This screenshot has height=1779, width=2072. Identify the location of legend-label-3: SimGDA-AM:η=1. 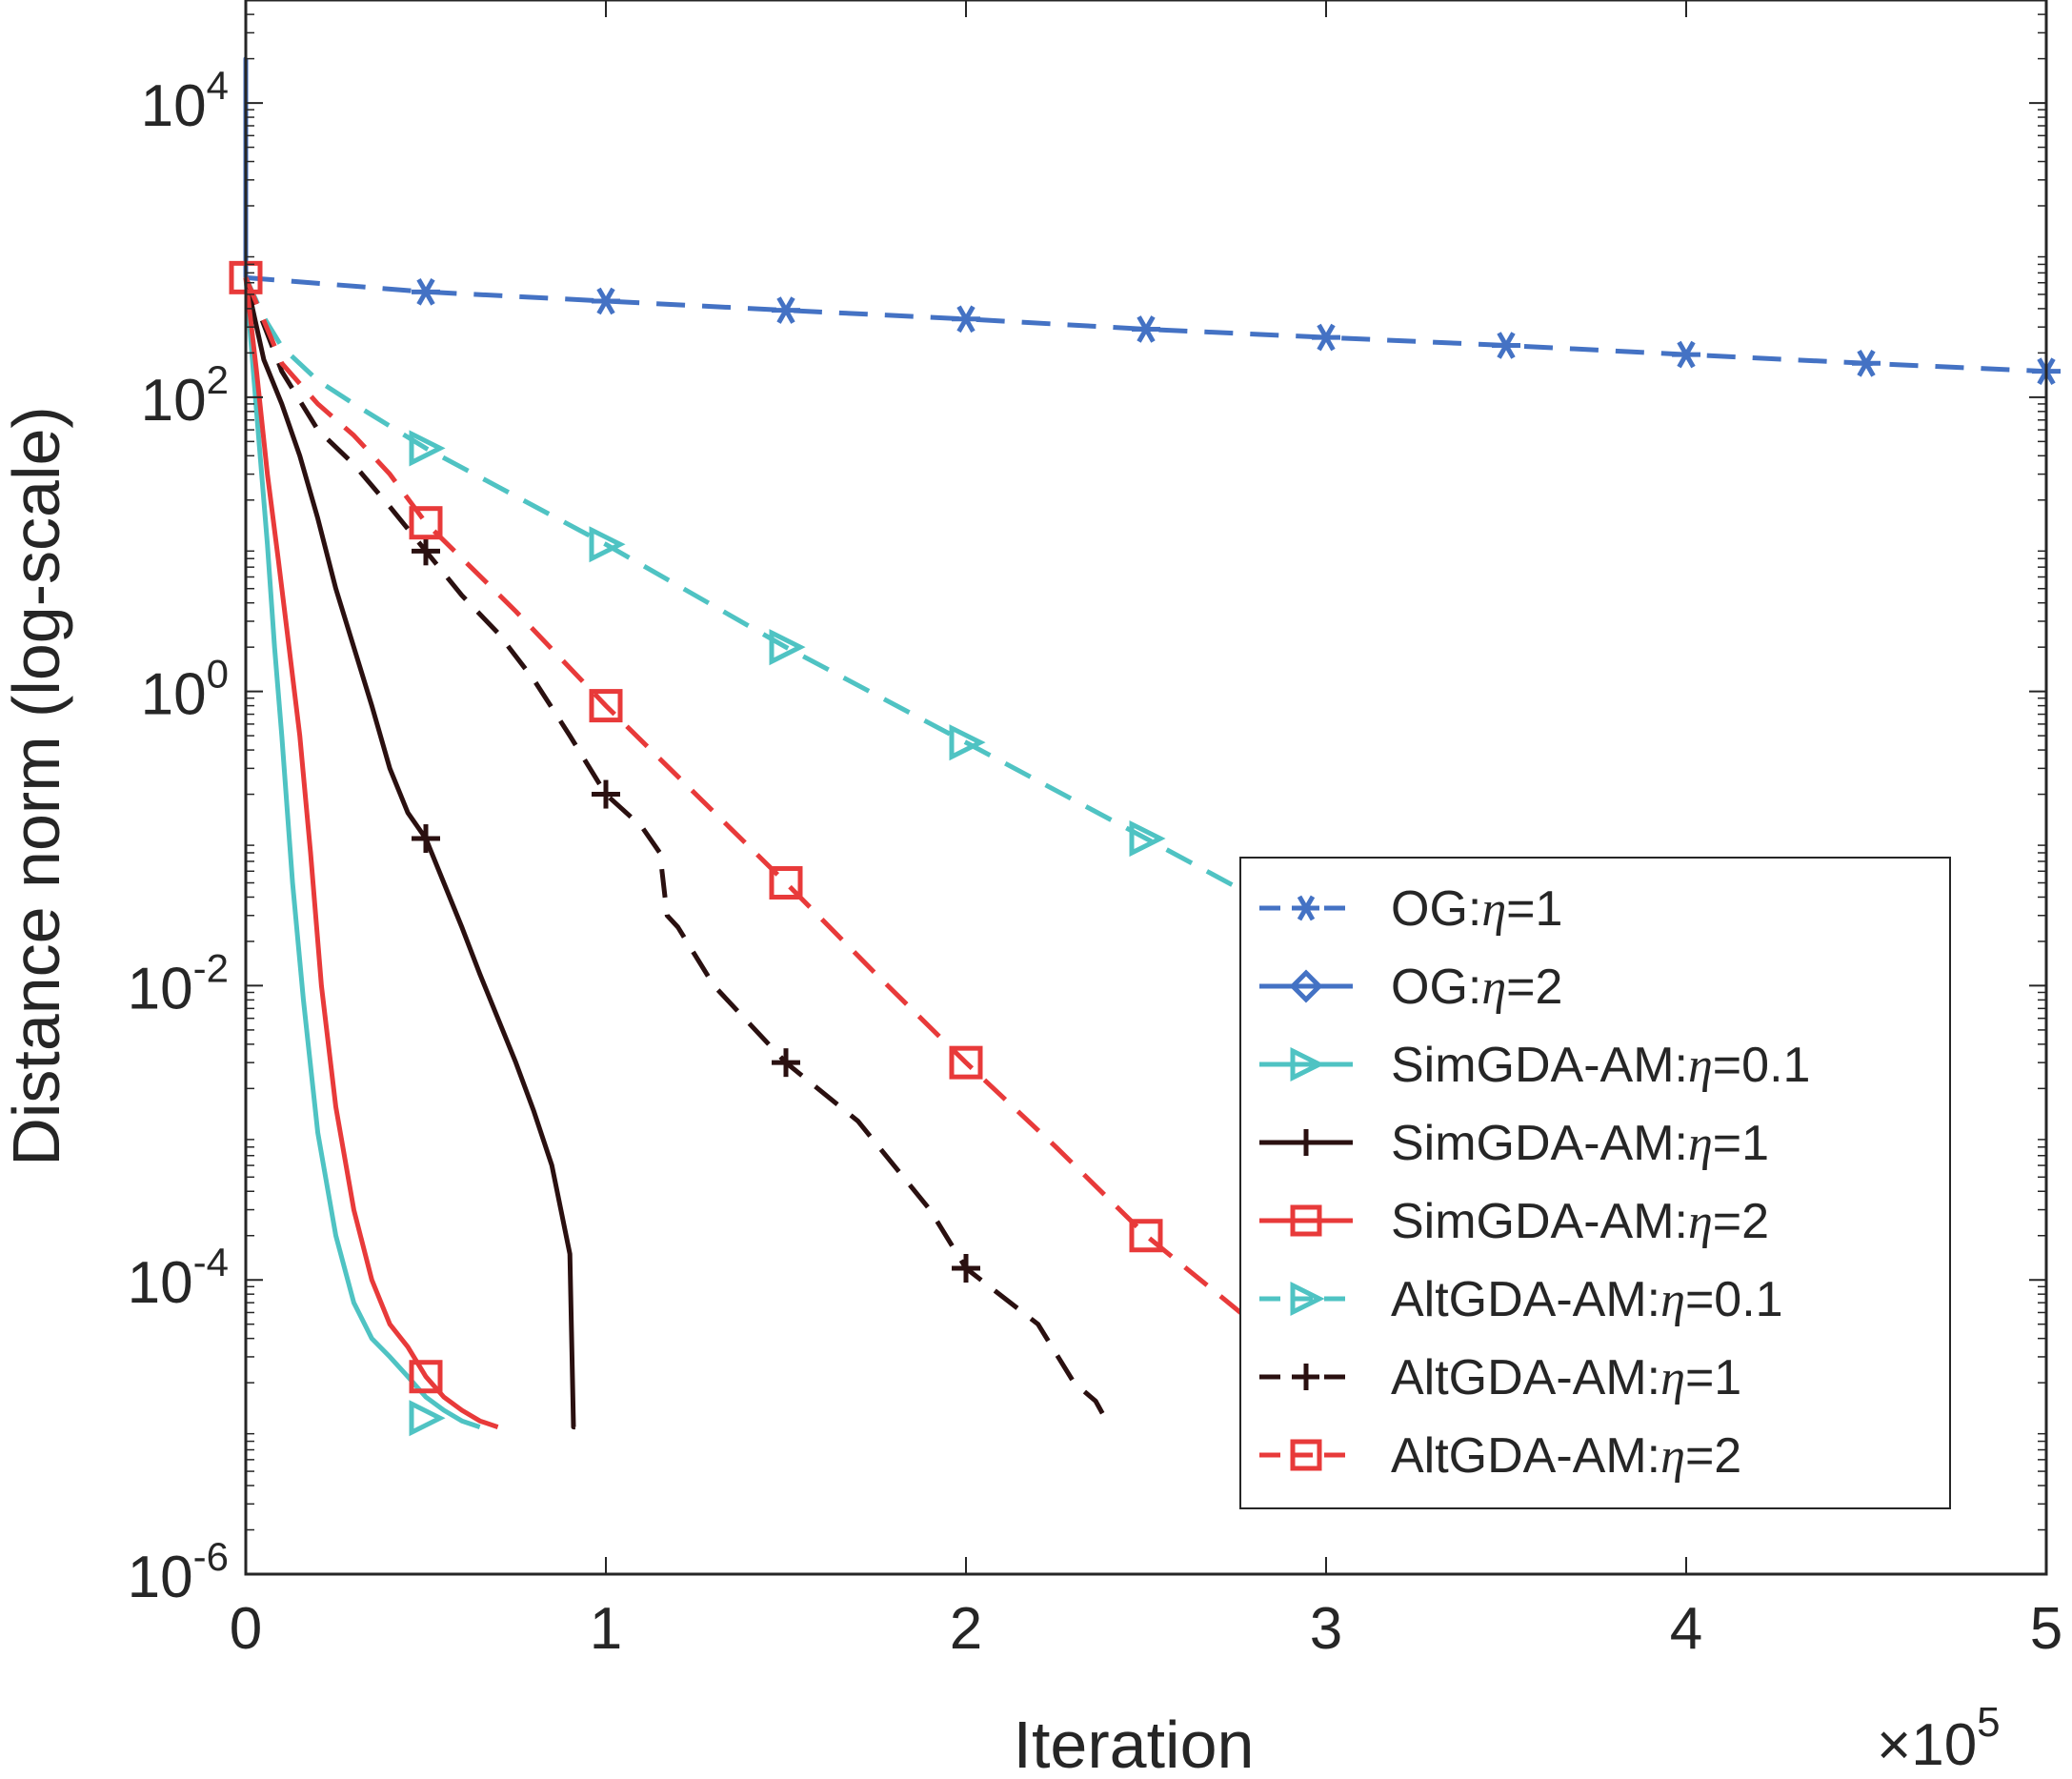
(1580, 1143).